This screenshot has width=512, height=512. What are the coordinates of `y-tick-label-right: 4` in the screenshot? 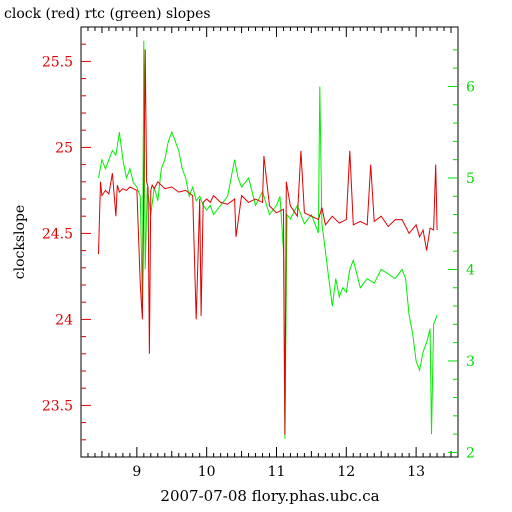 It's located at (470, 270).